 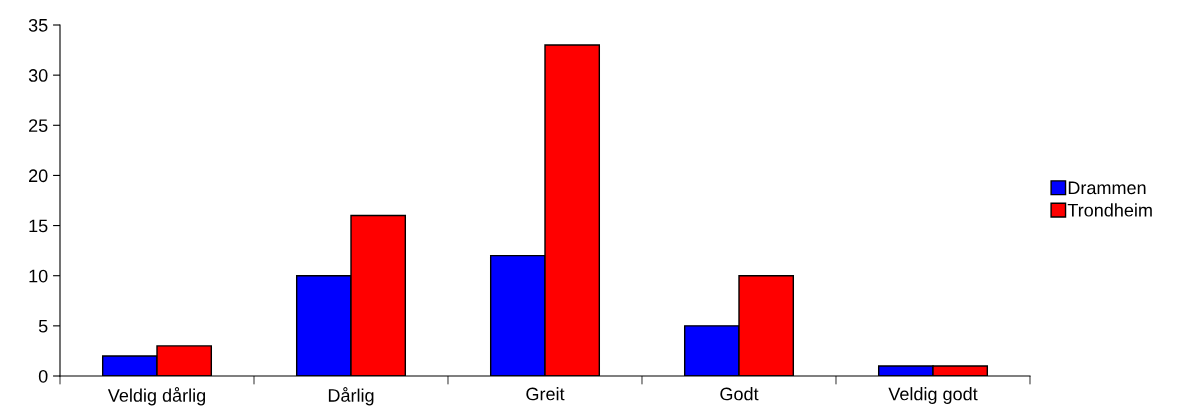 What do you see at coordinates (1107, 188) in the screenshot?
I see `legend-label: Drammen` at bounding box center [1107, 188].